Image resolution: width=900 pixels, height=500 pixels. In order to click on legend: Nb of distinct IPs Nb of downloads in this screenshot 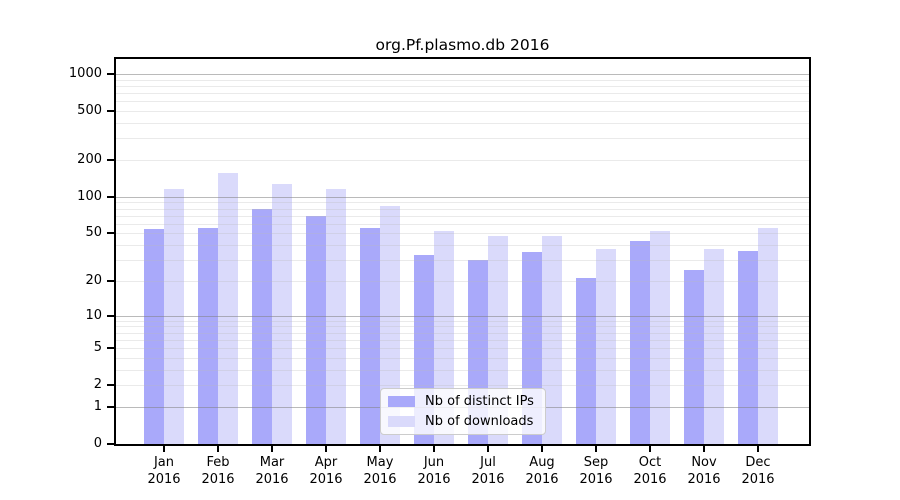, I will do `click(463, 411)`.